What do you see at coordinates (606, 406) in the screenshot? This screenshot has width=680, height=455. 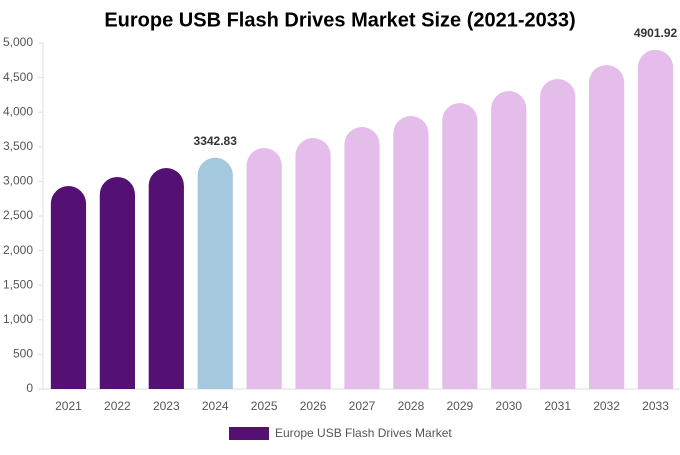 I see `x-tick-label: 2032` at bounding box center [606, 406].